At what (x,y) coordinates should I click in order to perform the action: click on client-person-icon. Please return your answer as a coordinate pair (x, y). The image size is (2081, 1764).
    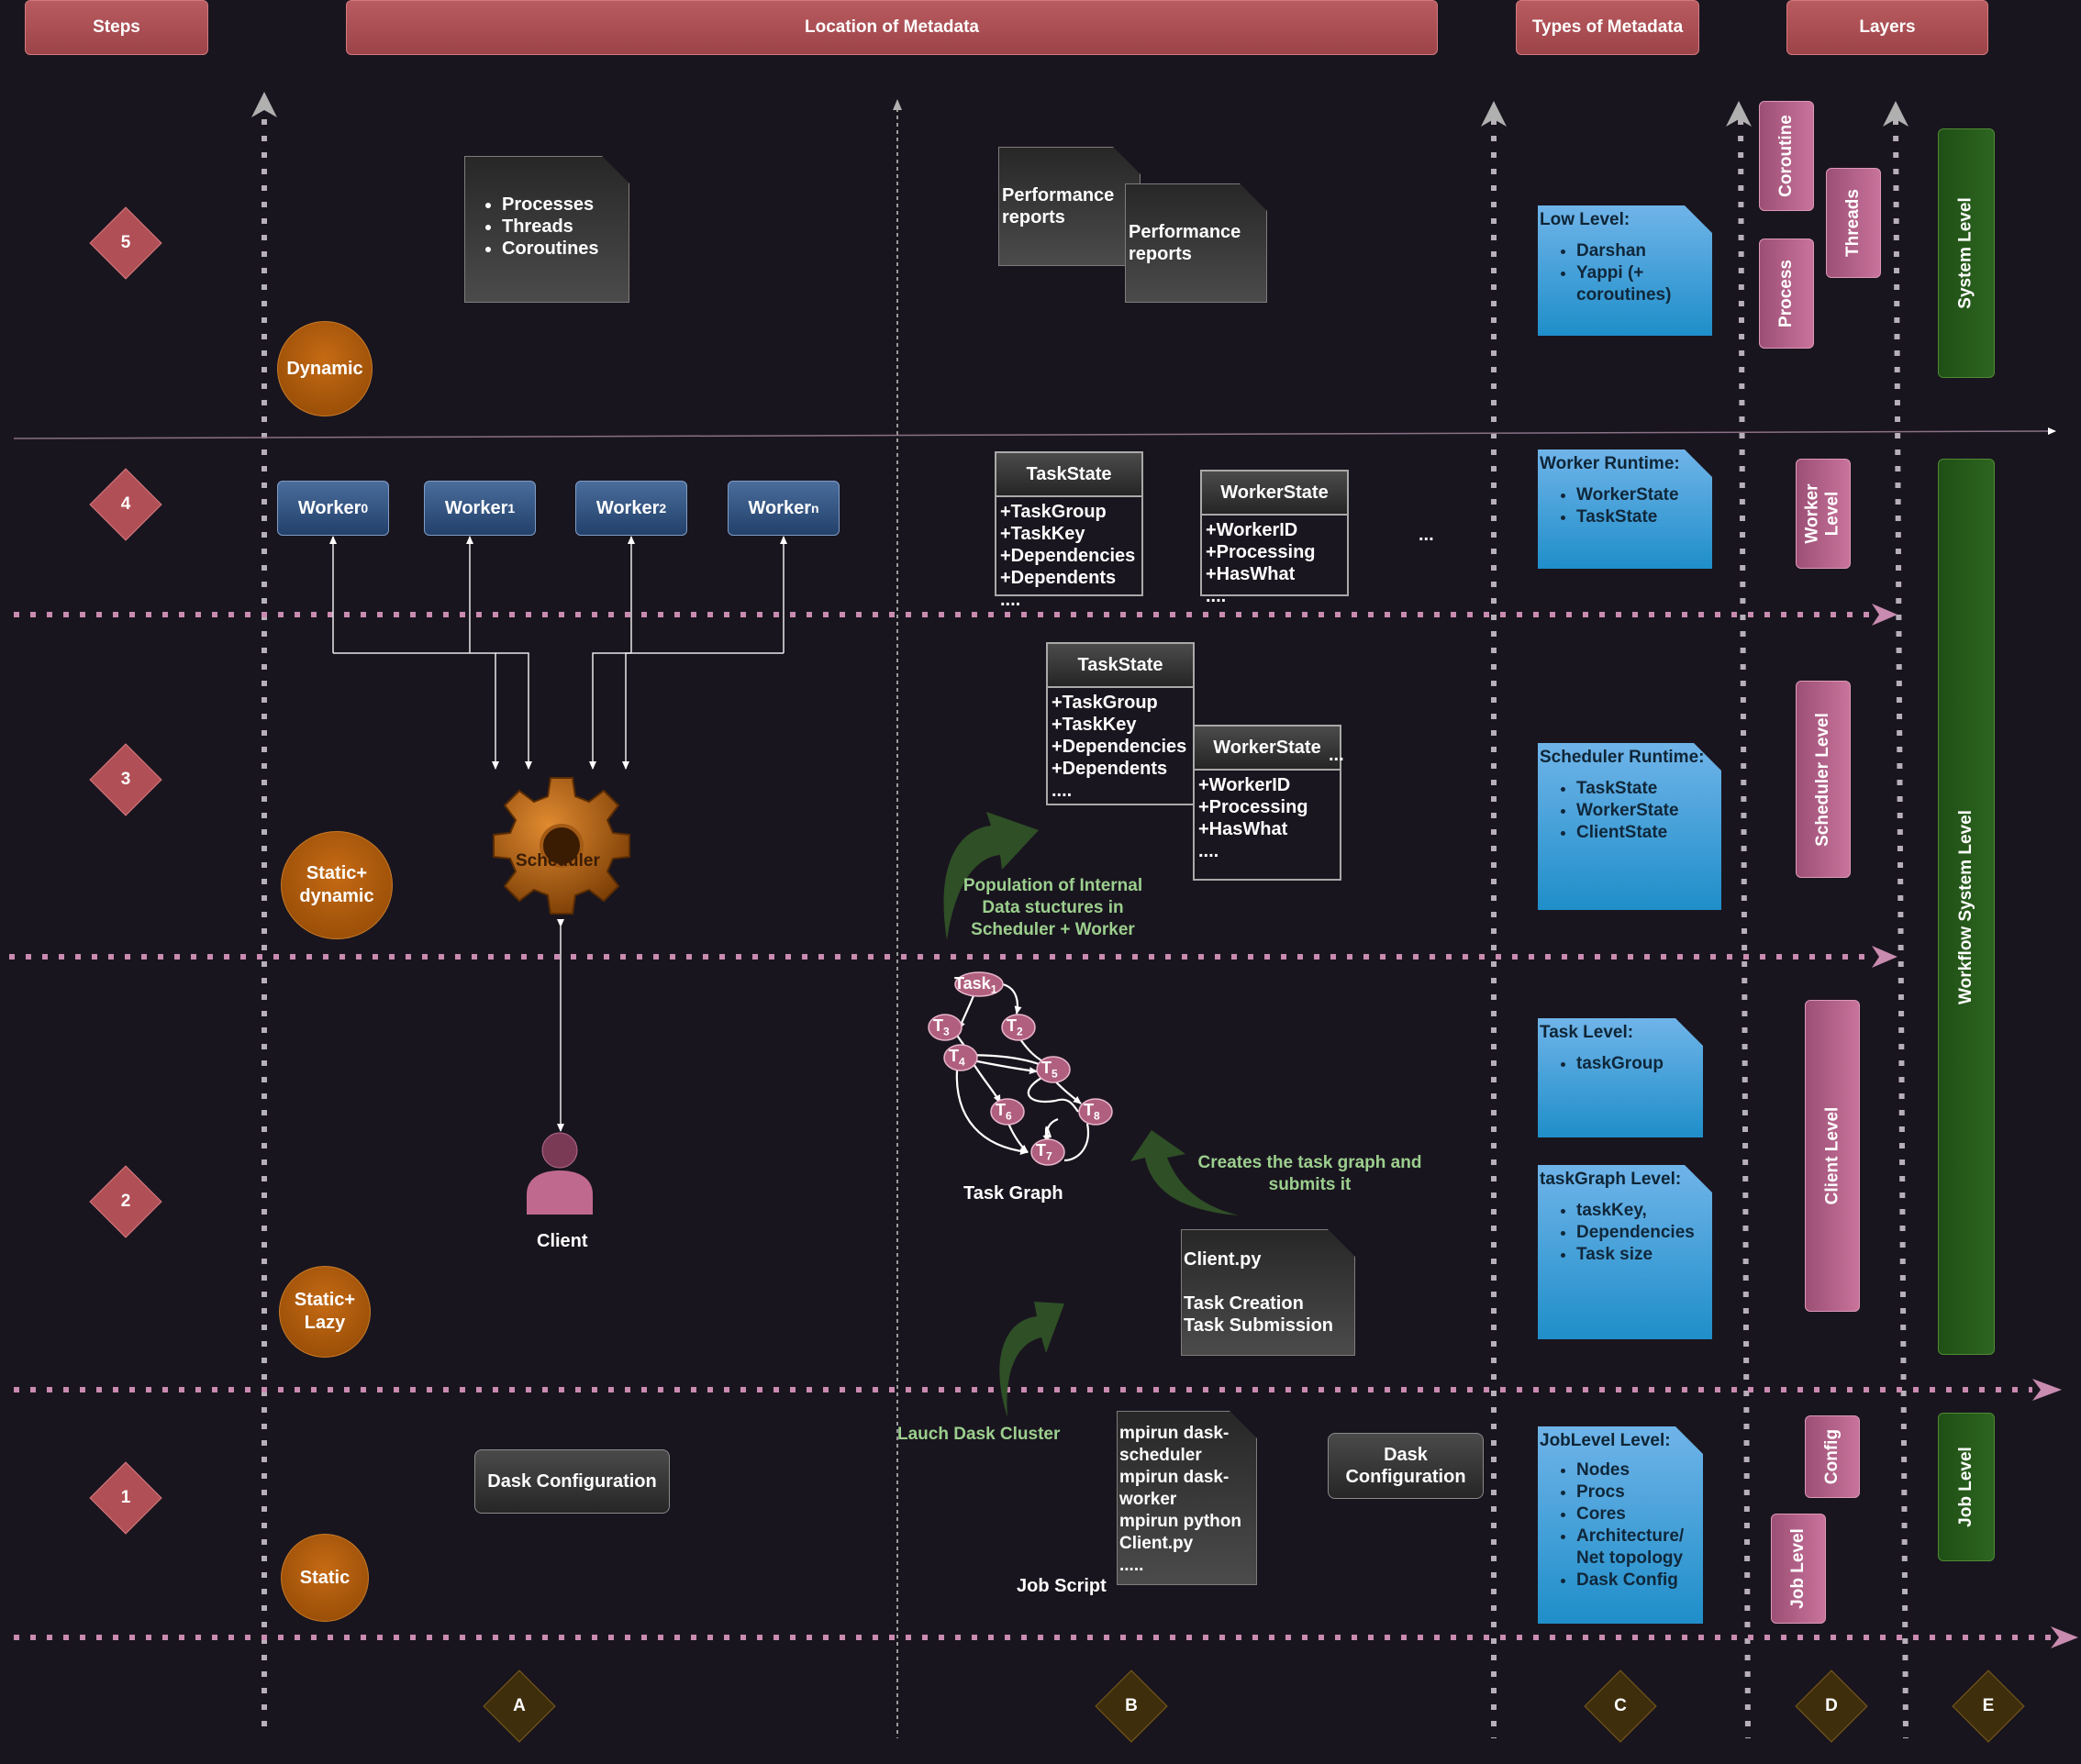
    Looking at the image, I should click on (560, 1173).